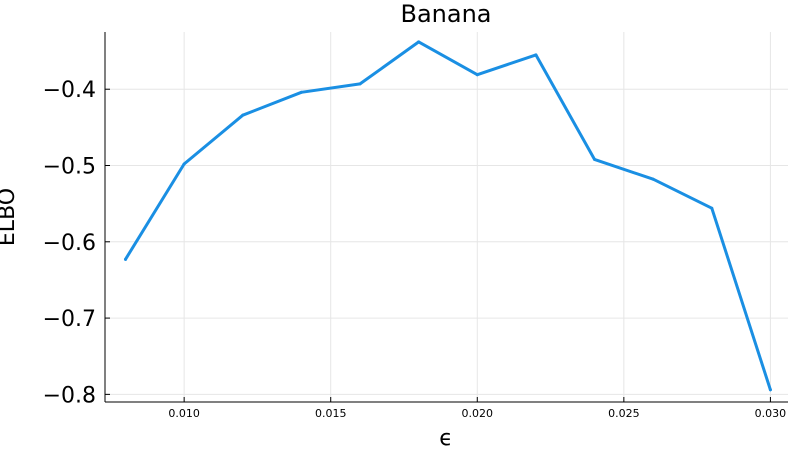  Describe the element at coordinates (69, 167) in the screenshot. I see `y-tick-label: −0.5` at that location.